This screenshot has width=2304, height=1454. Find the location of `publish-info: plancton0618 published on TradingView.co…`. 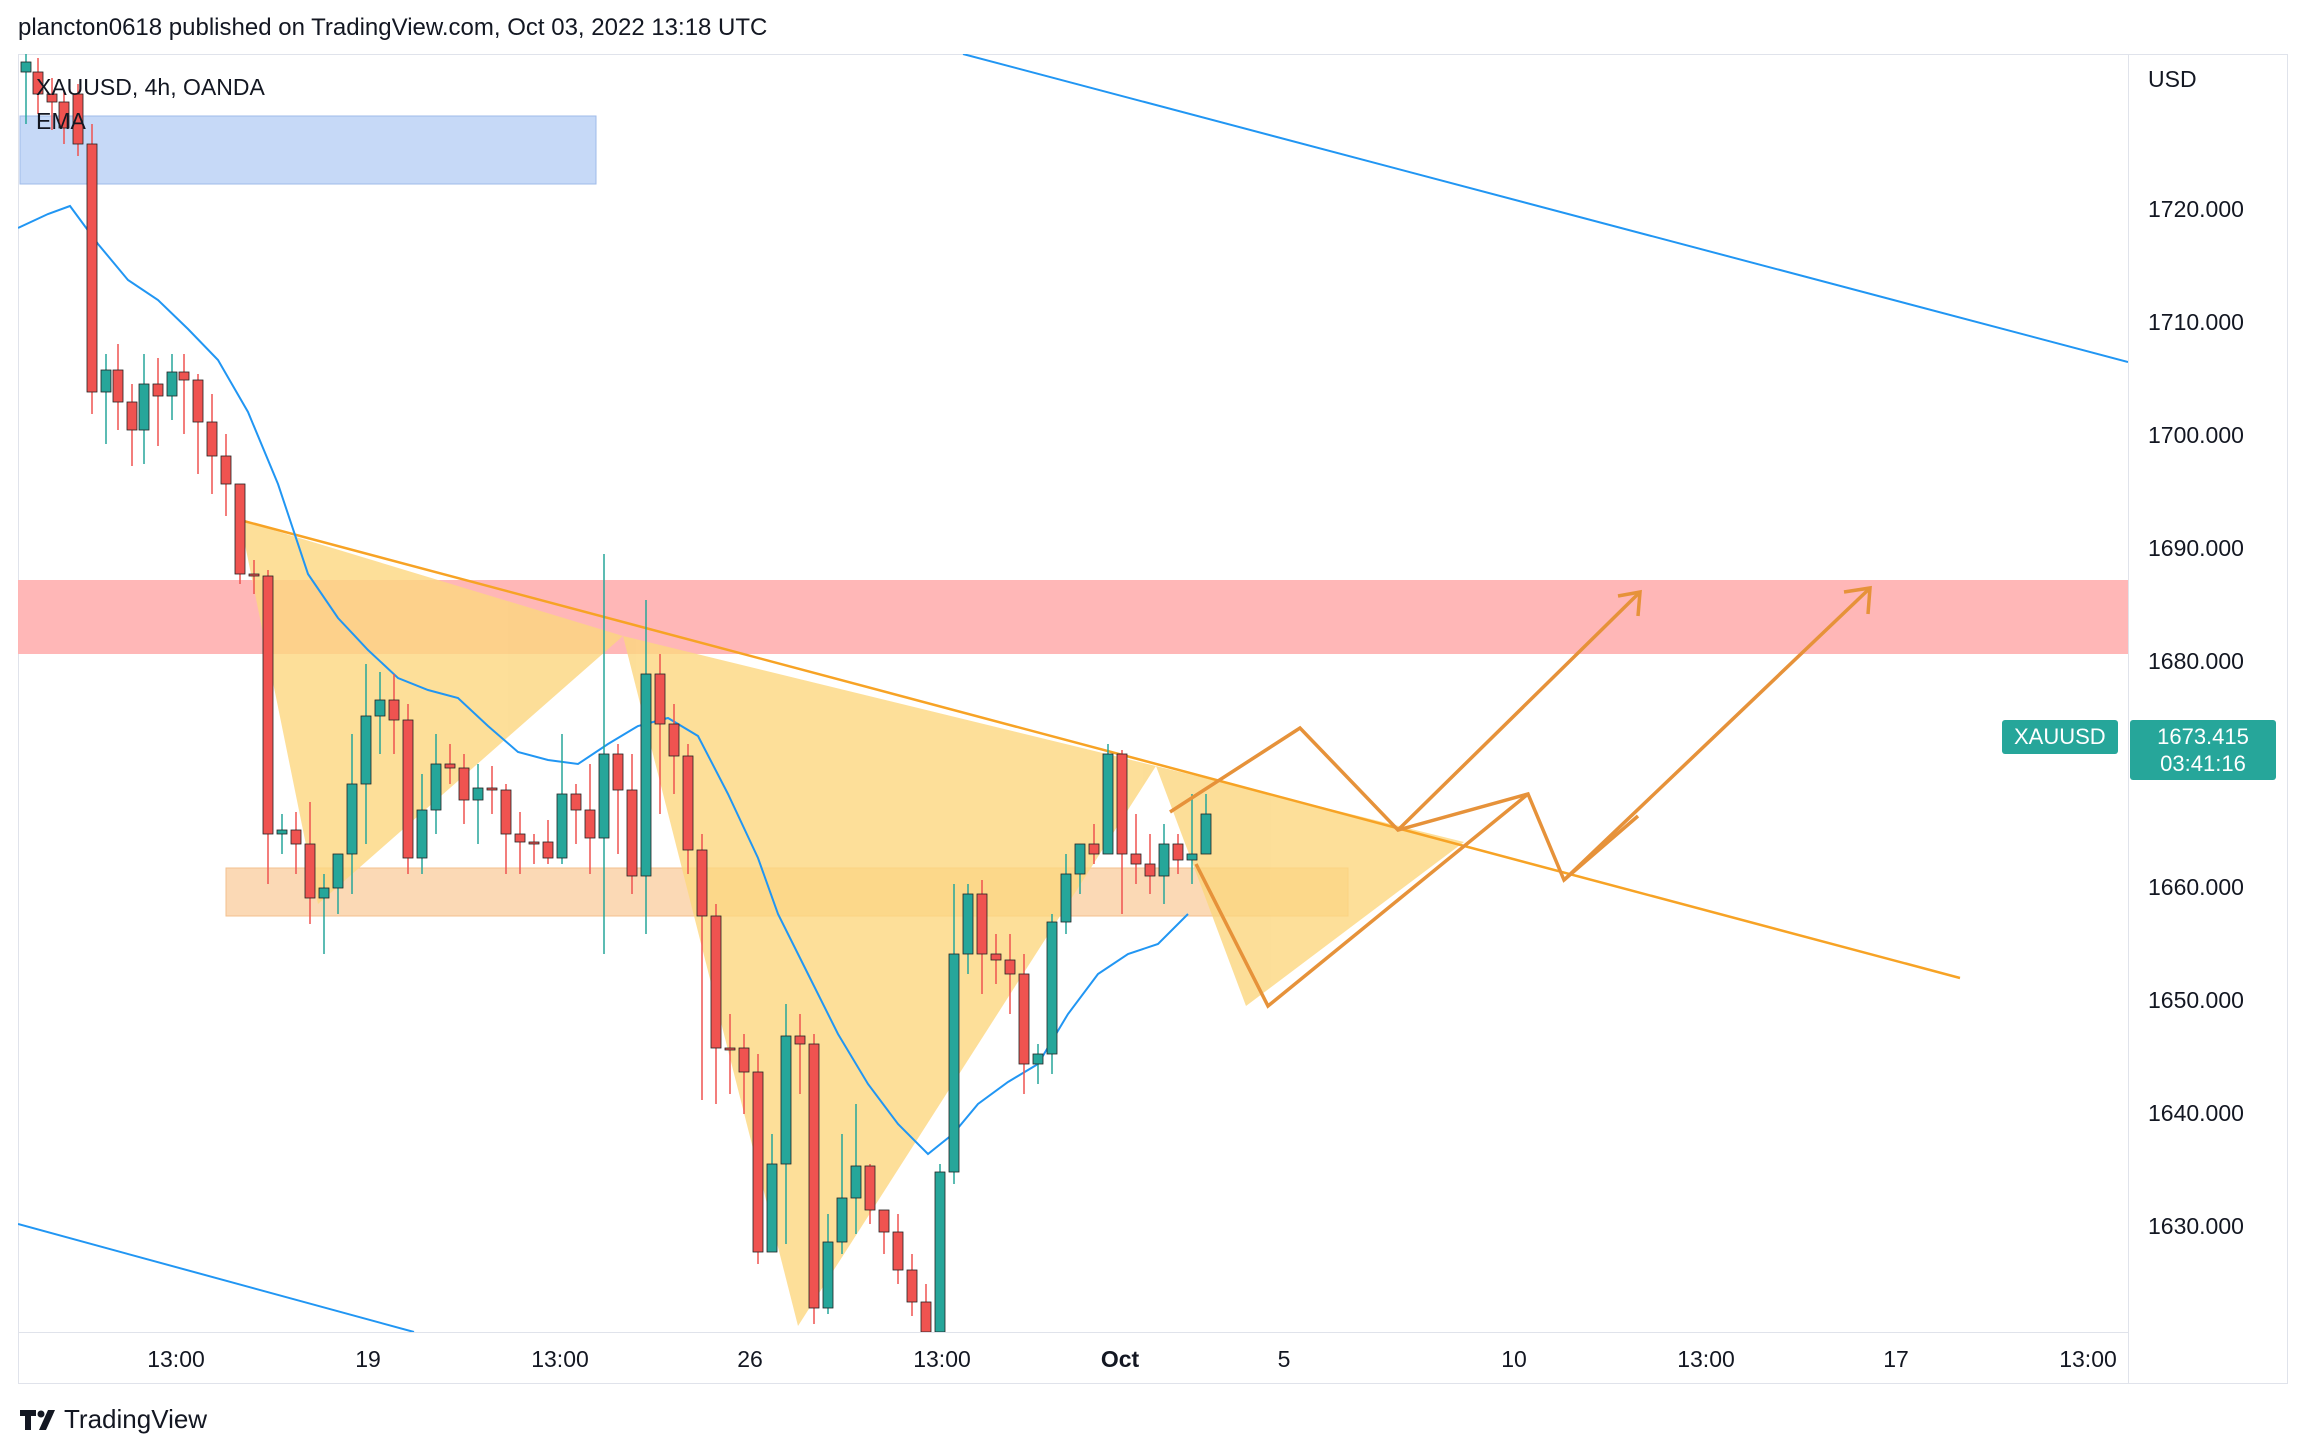

publish-info: plancton0618 published on TradingView.co… is located at coordinates (393, 27).